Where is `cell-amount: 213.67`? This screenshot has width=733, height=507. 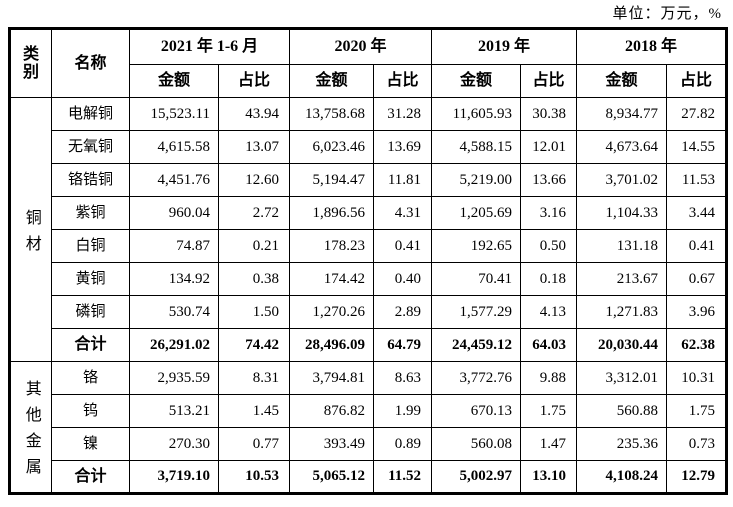
cell-amount: 213.67 is located at coordinates (622, 279).